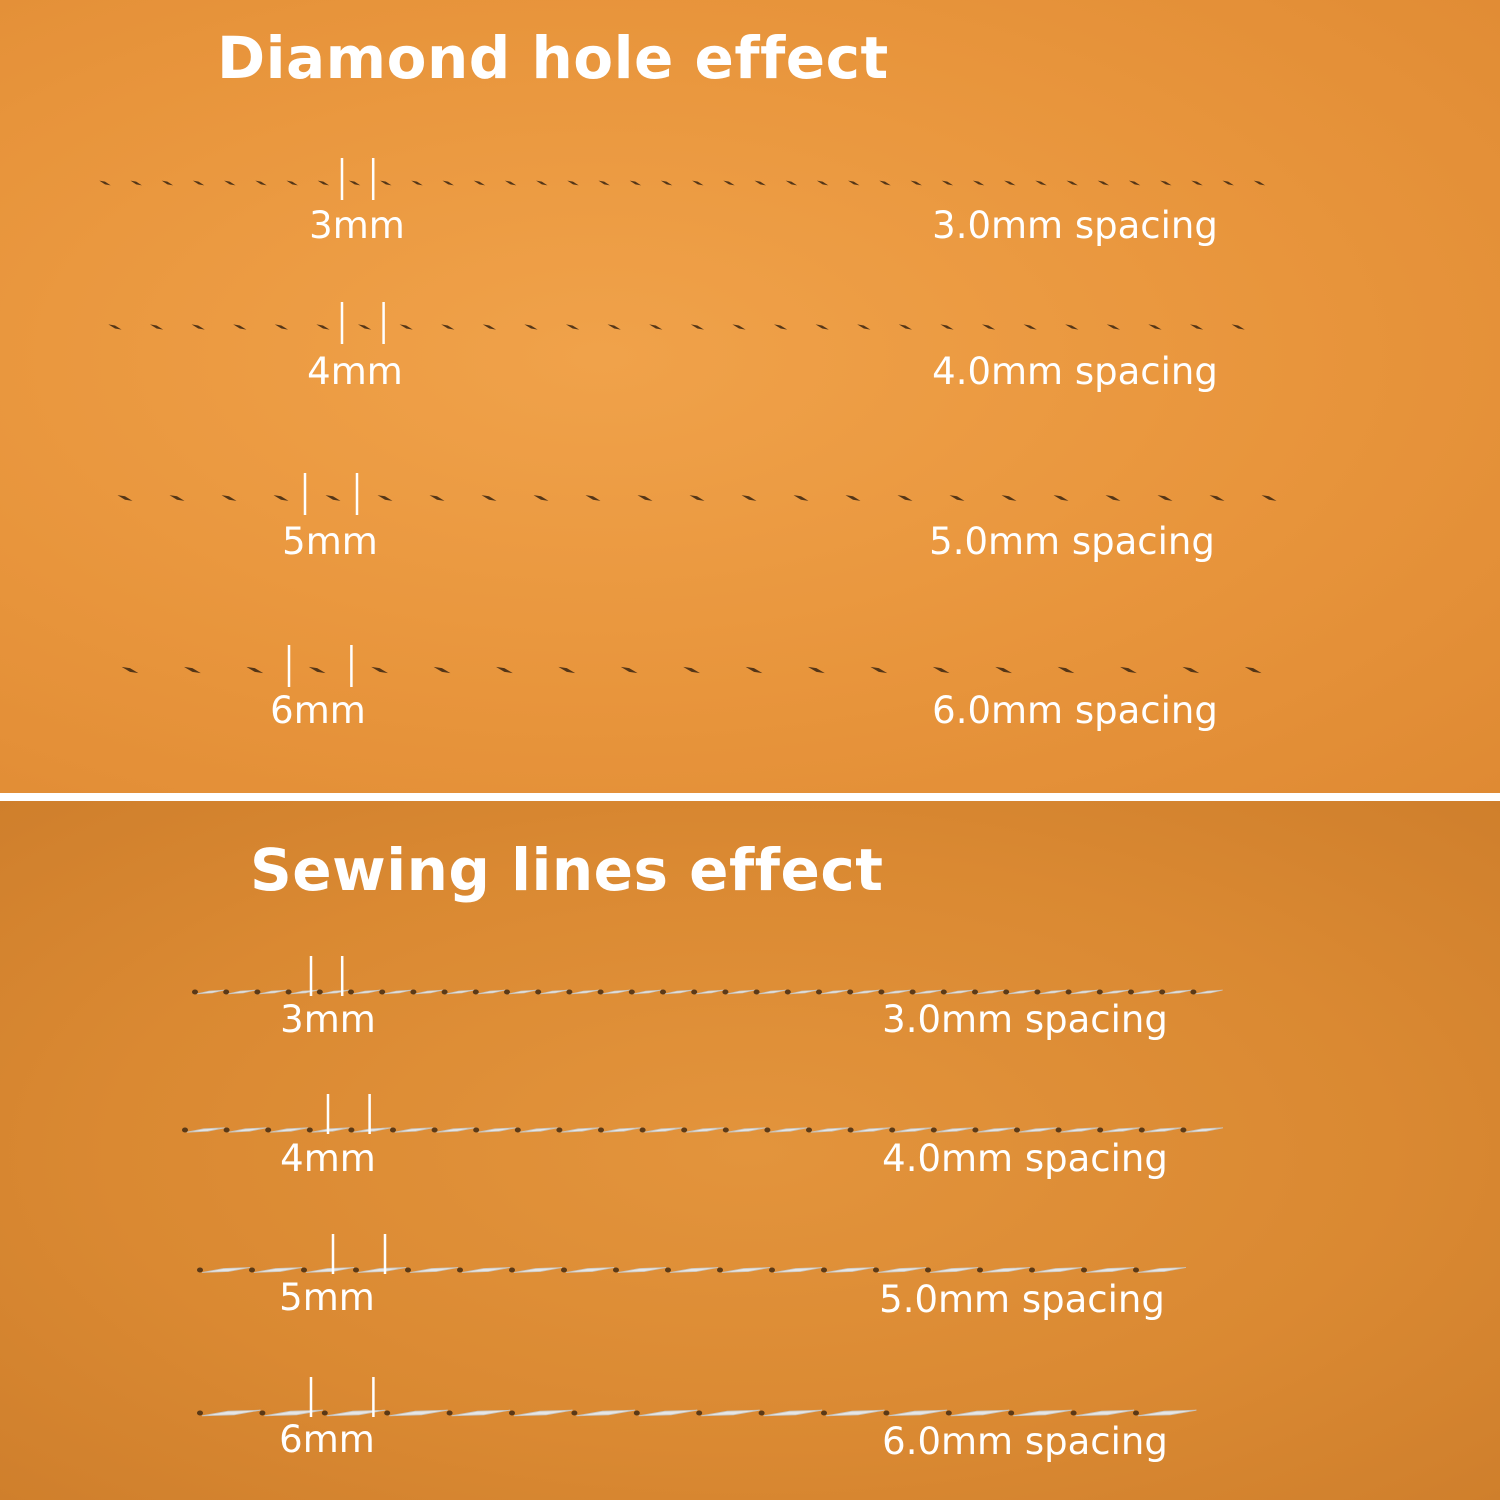 The height and width of the screenshot is (1500, 1500). What do you see at coordinates (1022, 1299) in the screenshot?
I see `sewing-spacing-label: 5.0mm spacing` at bounding box center [1022, 1299].